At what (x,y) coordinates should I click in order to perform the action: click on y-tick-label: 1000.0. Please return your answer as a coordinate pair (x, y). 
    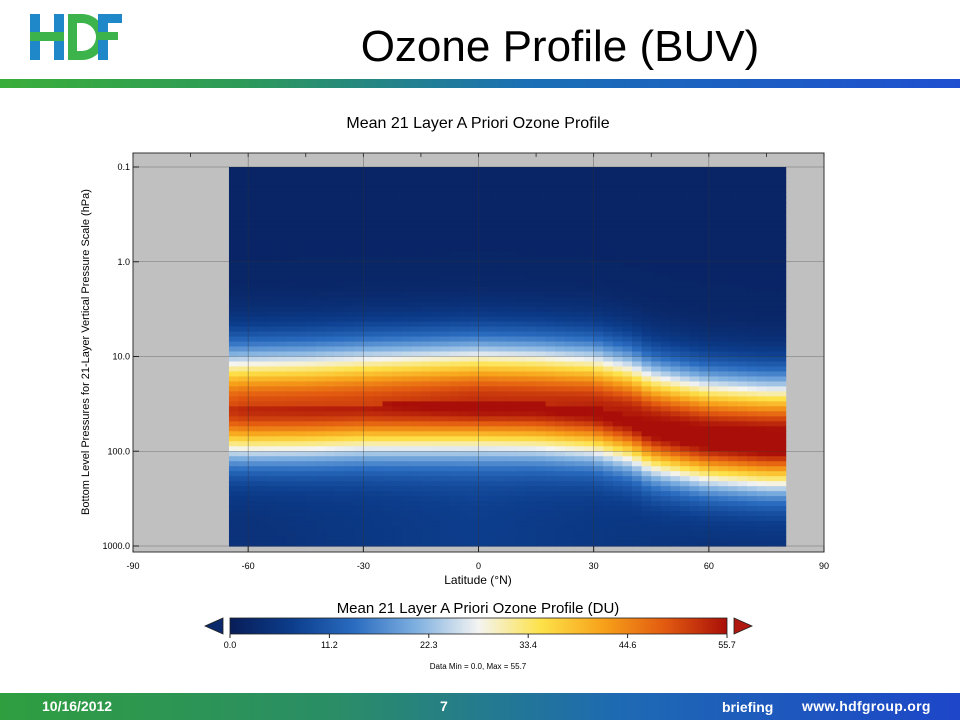
    Looking at the image, I should click on (116, 546).